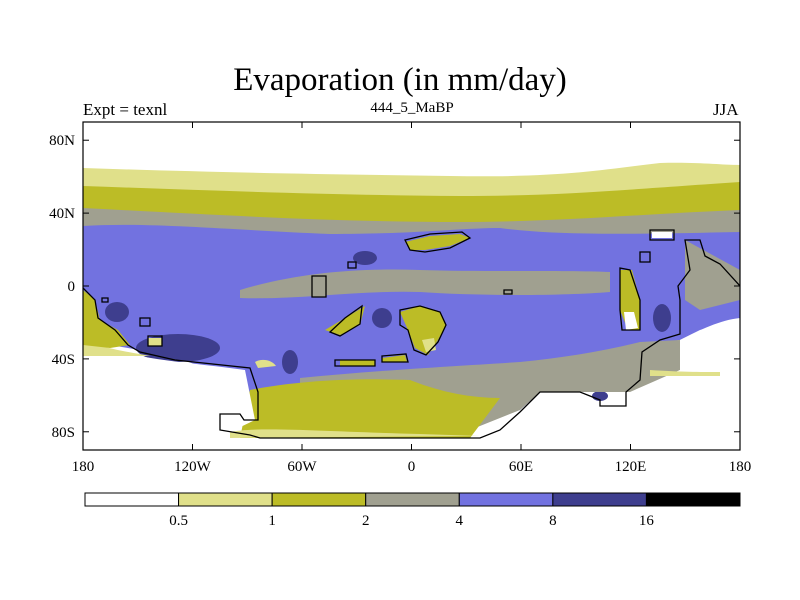  What do you see at coordinates (63, 360) in the screenshot?
I see `y-tick-label: 40S` at bounding box center [63, 360].